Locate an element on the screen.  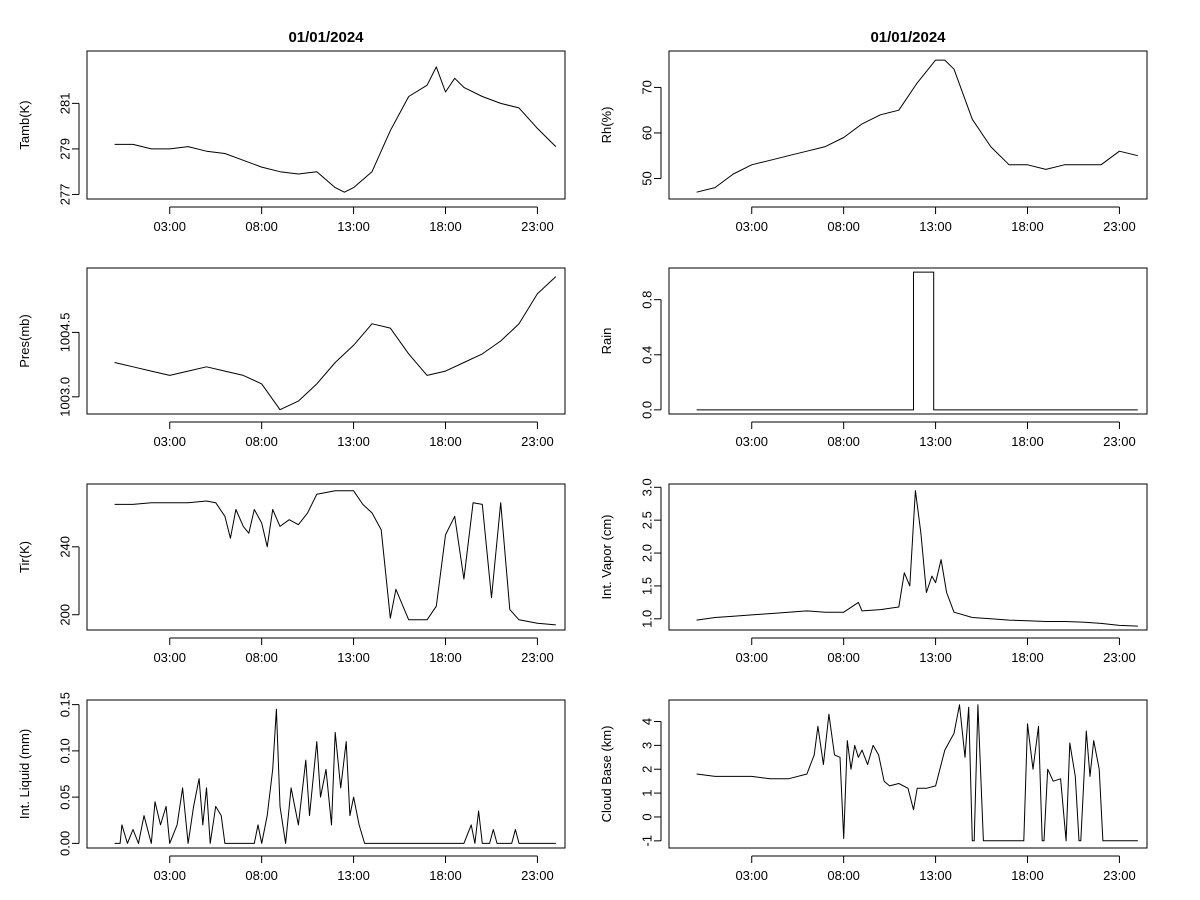
tamb-y-axis: 277 279 281 is located at coordinates (68, 149).